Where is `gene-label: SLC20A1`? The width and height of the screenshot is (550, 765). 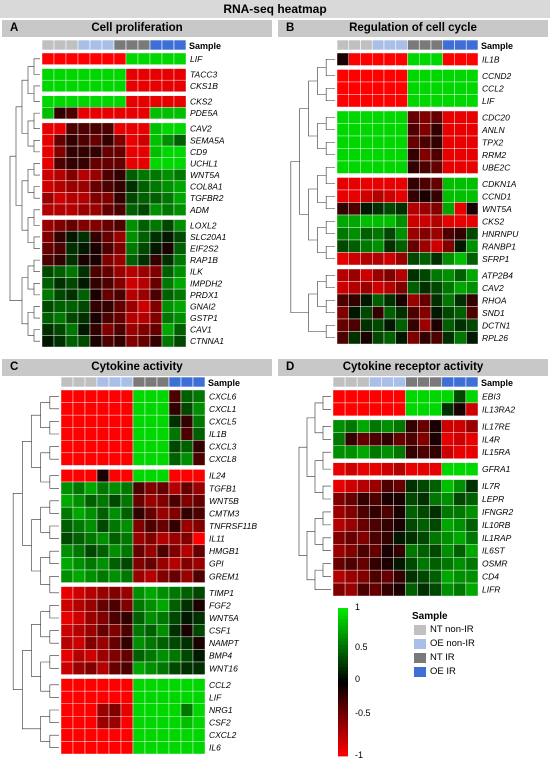 gene-label: SLC20A1 is located at coordinates (208, 237).